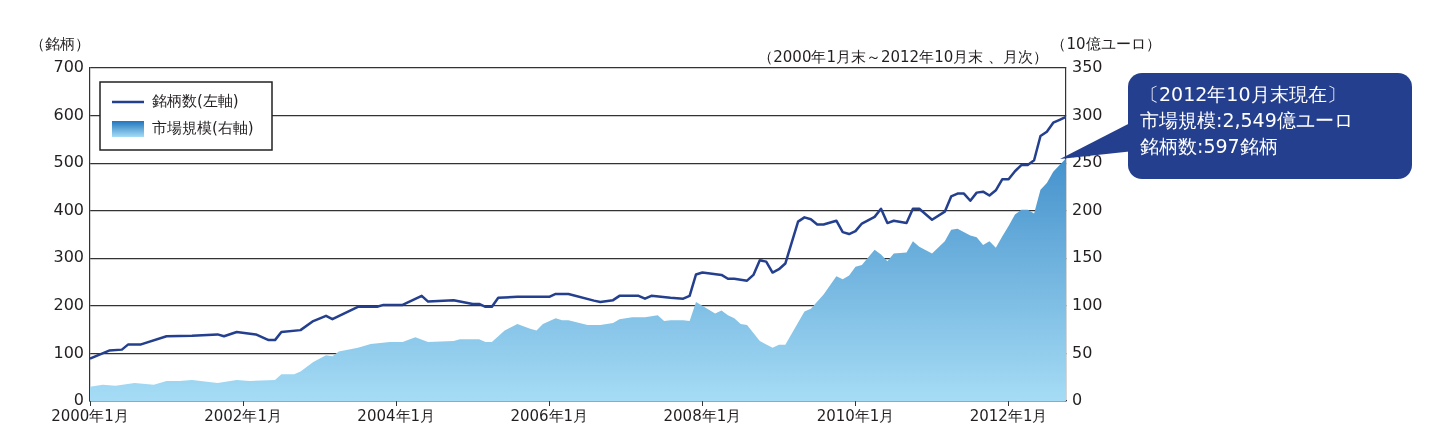 The image size is (1448, 428). Describe the element at coordinates (1008, 415) in the screenshot. I see `x-tick-label: 2012年1月` at that location.